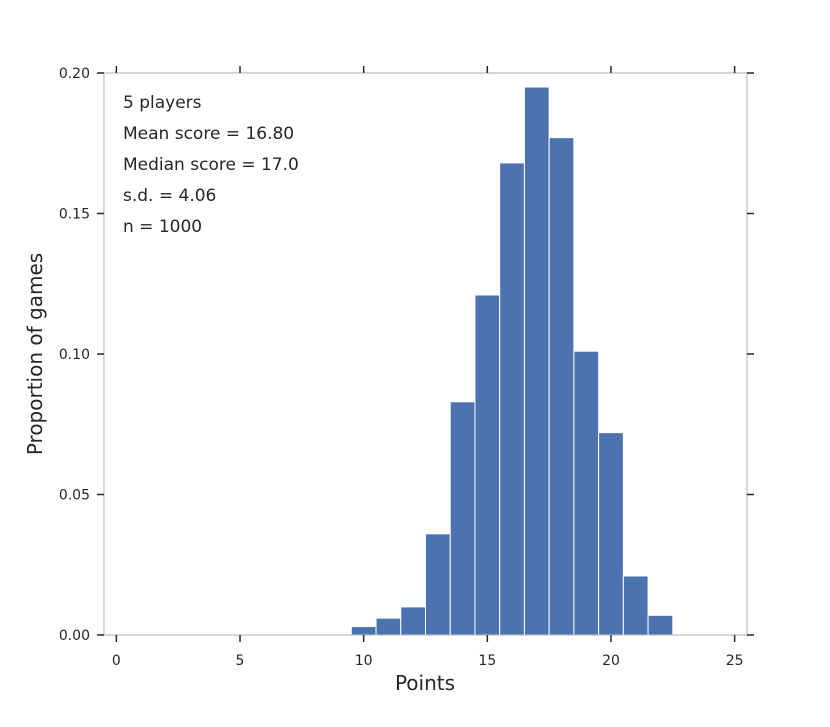 This screenshot has height=727, width=830. I want to click on y-tick-label-2: 0.10, so click(74, 355).